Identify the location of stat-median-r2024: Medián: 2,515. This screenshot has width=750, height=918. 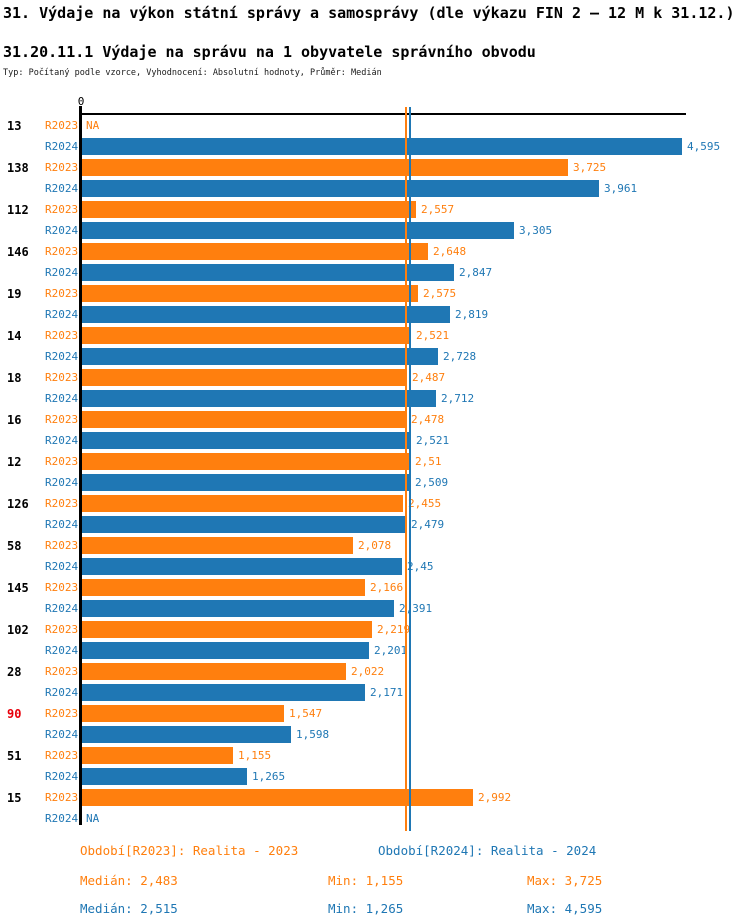
(129, 908).